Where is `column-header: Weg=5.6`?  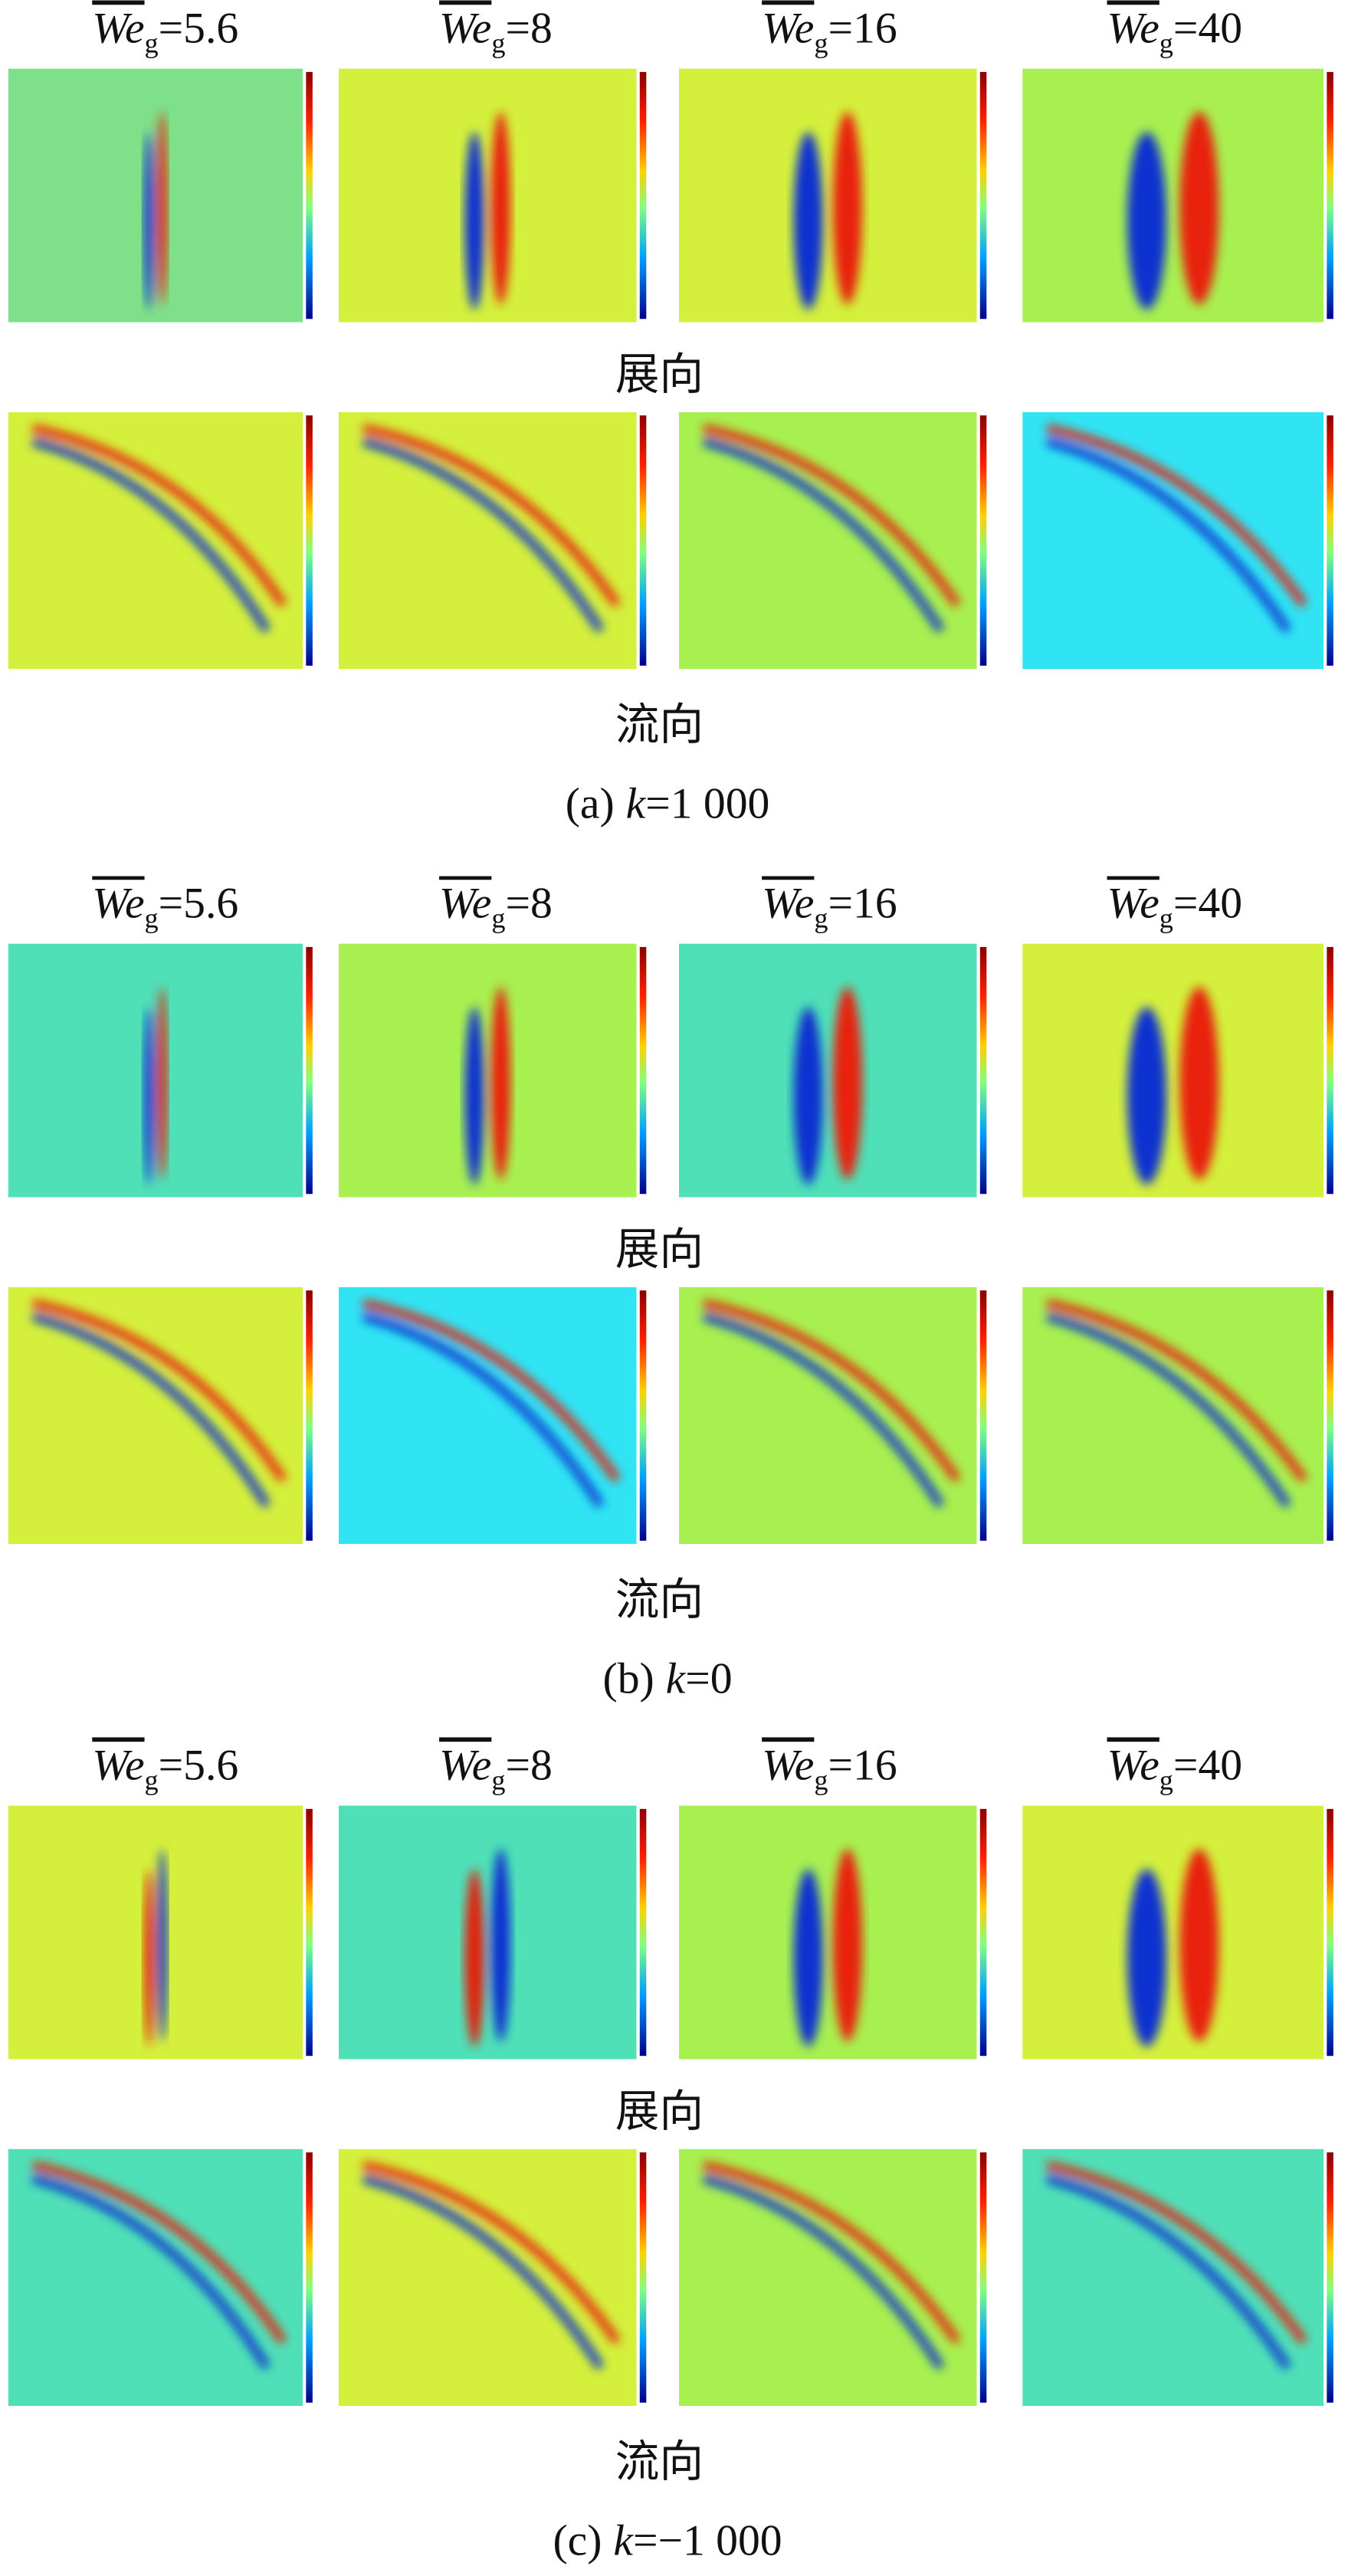 column-header: Weg=5.6 is located at coordinates (165, 31).